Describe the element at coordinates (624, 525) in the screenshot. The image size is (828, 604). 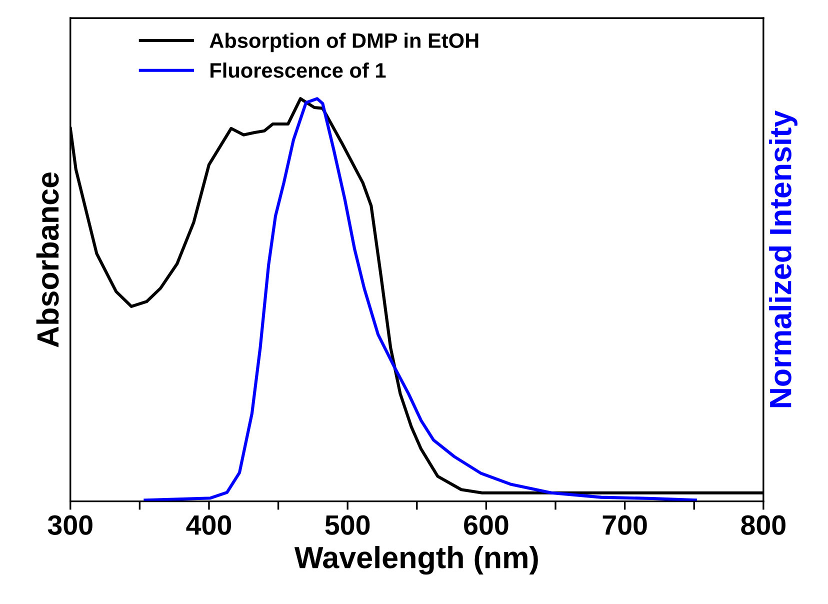
I see `x-tick-label: 700` at that location.